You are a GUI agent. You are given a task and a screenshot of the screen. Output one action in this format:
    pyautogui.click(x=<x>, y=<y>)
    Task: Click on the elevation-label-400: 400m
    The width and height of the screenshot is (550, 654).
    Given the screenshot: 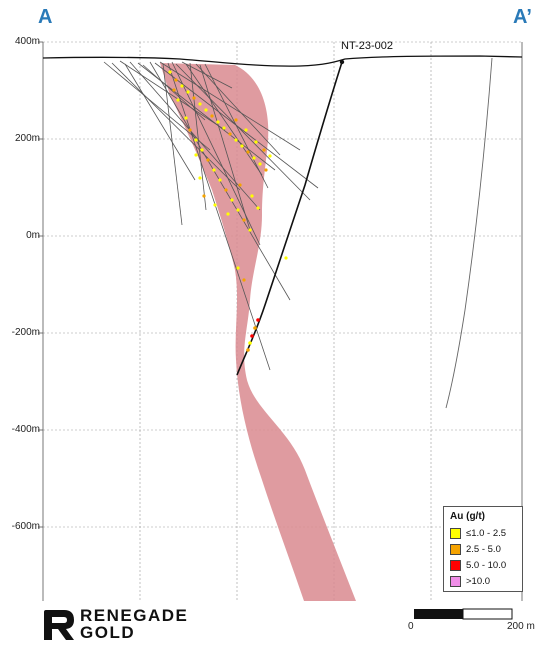 What is the action you would take?
    pyautogui.click(x=27, y=41)
    